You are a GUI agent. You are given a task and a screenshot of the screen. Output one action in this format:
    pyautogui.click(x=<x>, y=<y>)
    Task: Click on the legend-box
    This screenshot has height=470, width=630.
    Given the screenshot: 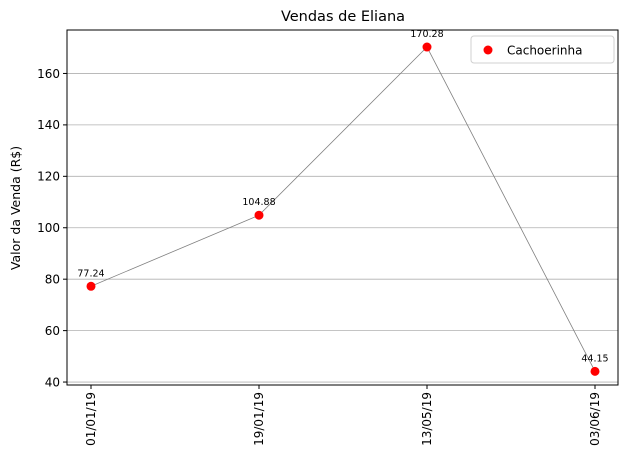 What is the action you would take?
    pyautogui.click(x=542, y=49)
    